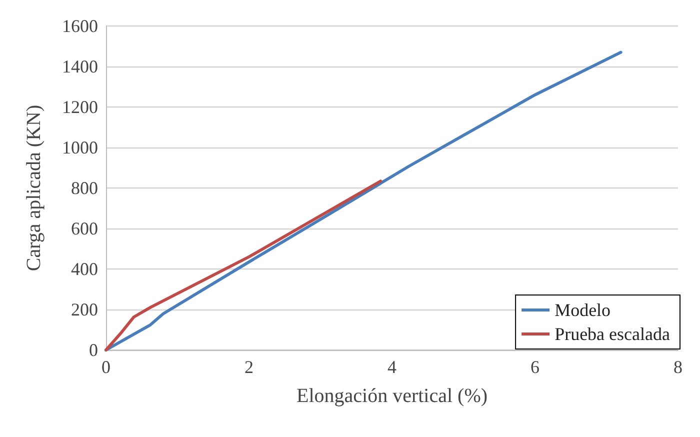 Image resolution: width=700 pixels, height=437 pixels. What do you see at coordinates (80, 148) in the screenshot?
I see `y-tick-label: 1000` at bounding box center [80, 148].